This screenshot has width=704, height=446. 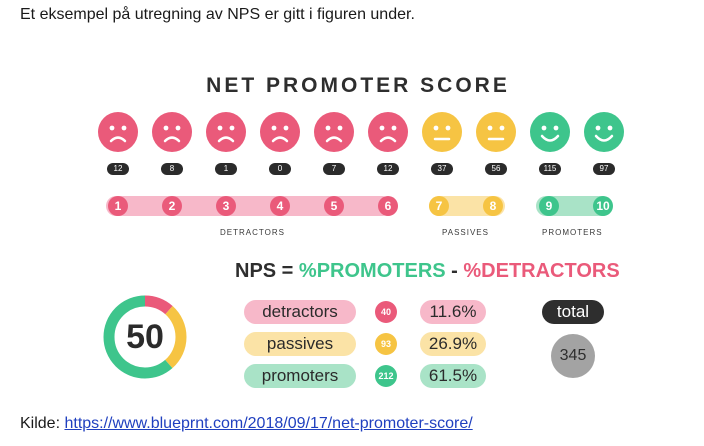 What do you see at coordinates (252, 232) in the screenshot?
I see `detractors-label: DETRACTORS` at bounding box center [252, 232].